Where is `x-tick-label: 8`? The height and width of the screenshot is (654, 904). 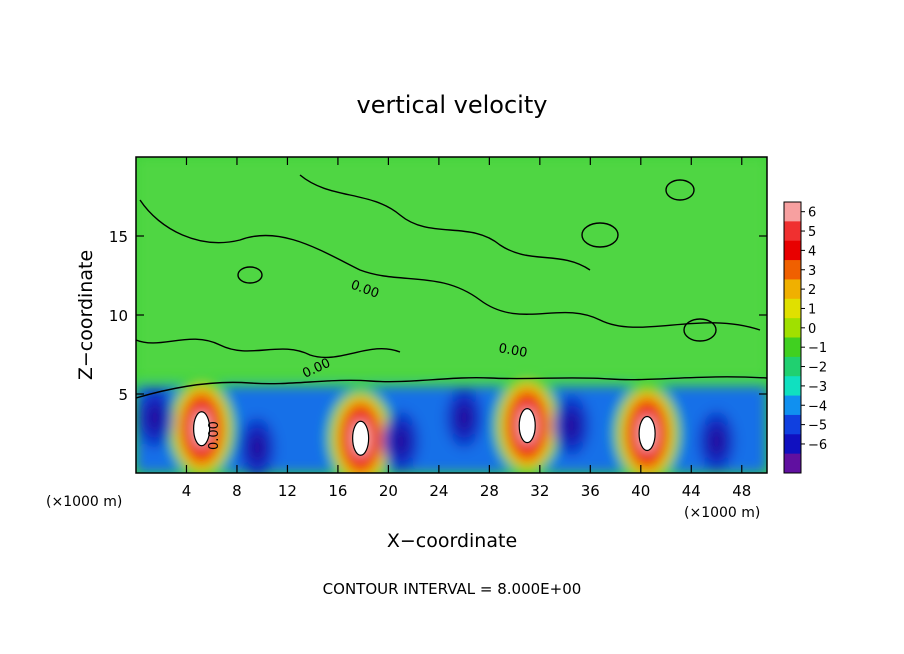
x-tick-label: 8 is located at coordinates (237, 491).